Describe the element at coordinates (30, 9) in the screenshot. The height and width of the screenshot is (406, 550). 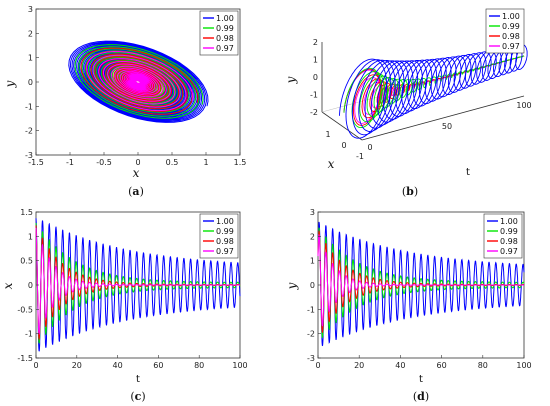
I see `panel-a-ytick-label: 3` at that location.